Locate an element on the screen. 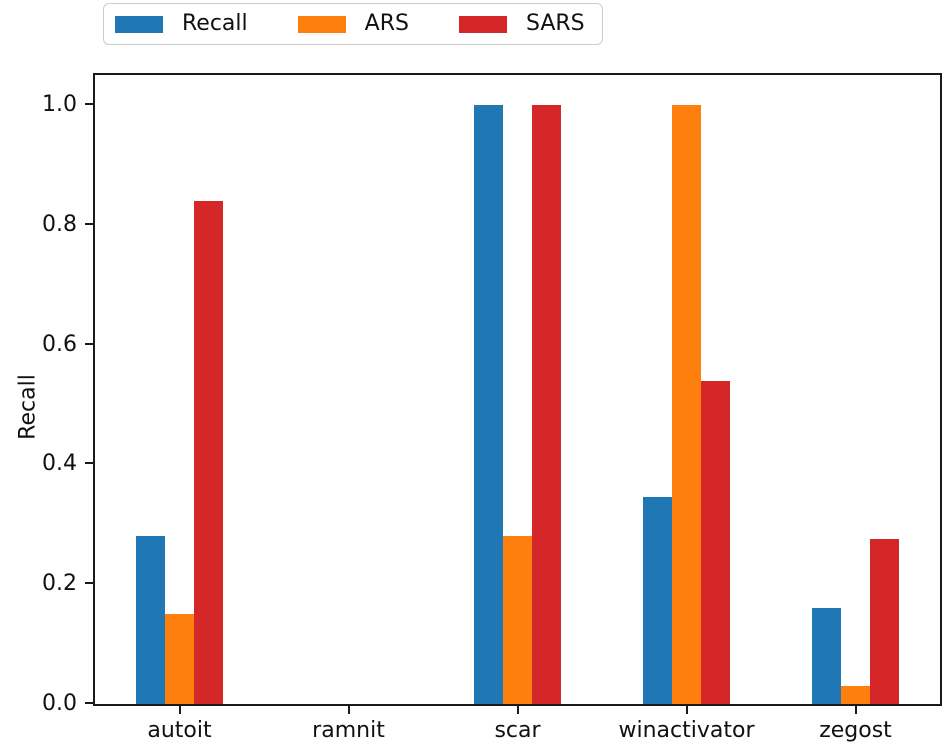 This screenshot has width=950, height=755. legend-label-recall: Recall is located at coordinates (215, 23).